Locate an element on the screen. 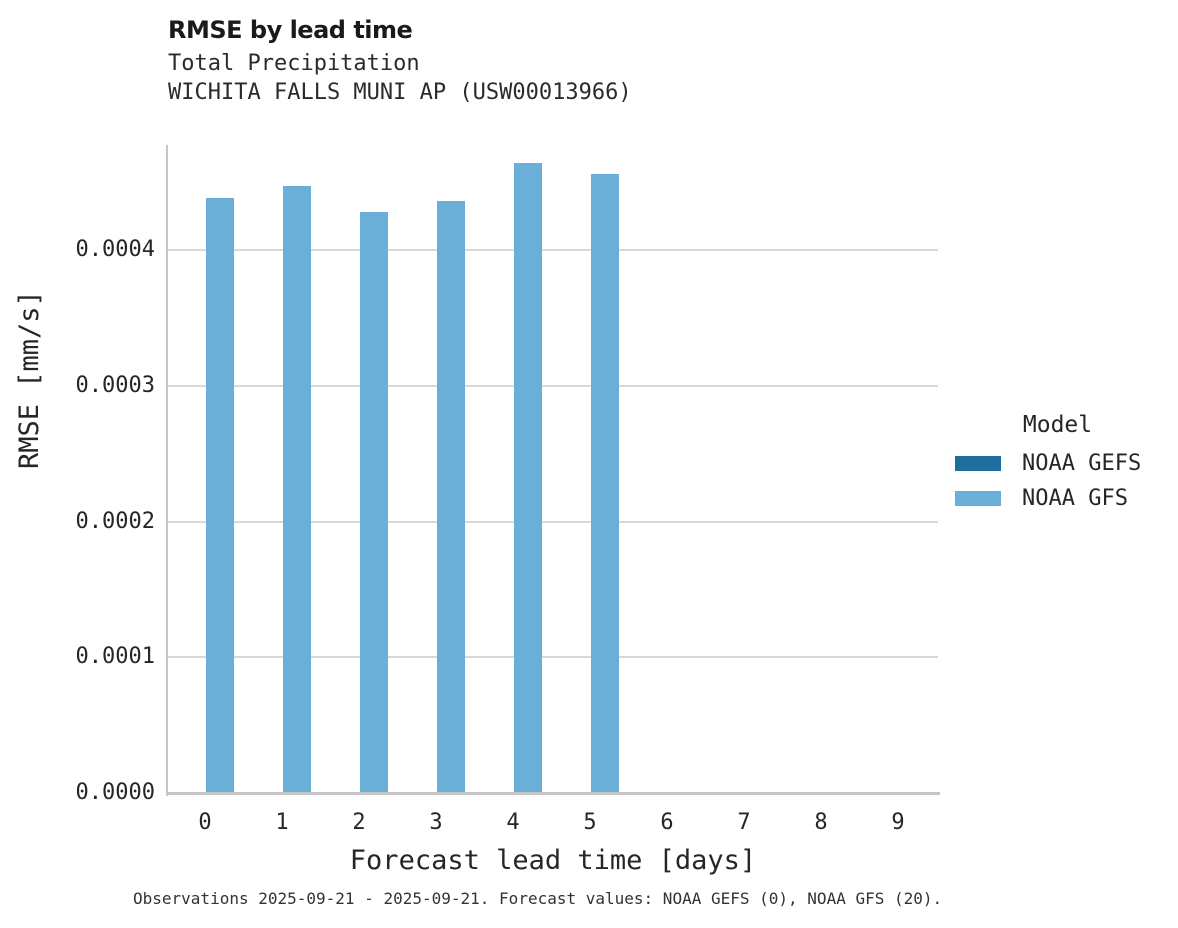 Image resolution: width=1178 pixels, height=928 pixels. y-tick-label-0.0004: 0.0004 is located at coordinates (115, 249).